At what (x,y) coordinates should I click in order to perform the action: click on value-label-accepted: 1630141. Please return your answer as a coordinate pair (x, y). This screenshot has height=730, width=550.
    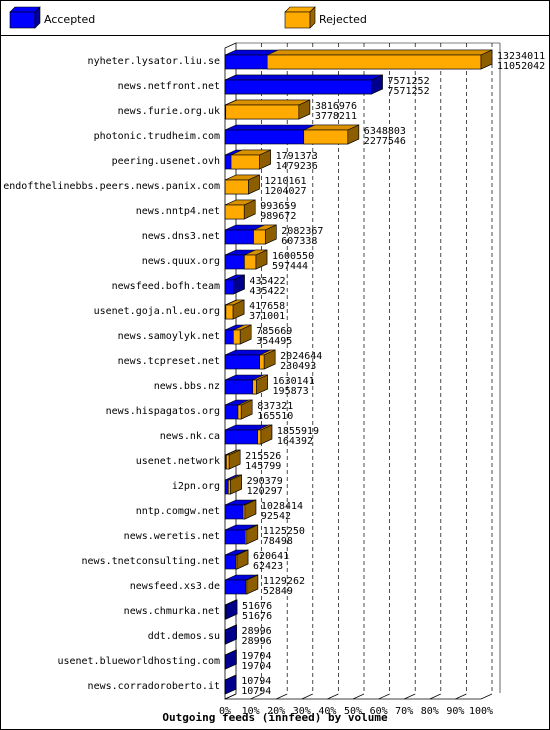
    Looking at the image, I should click on (294, 381).